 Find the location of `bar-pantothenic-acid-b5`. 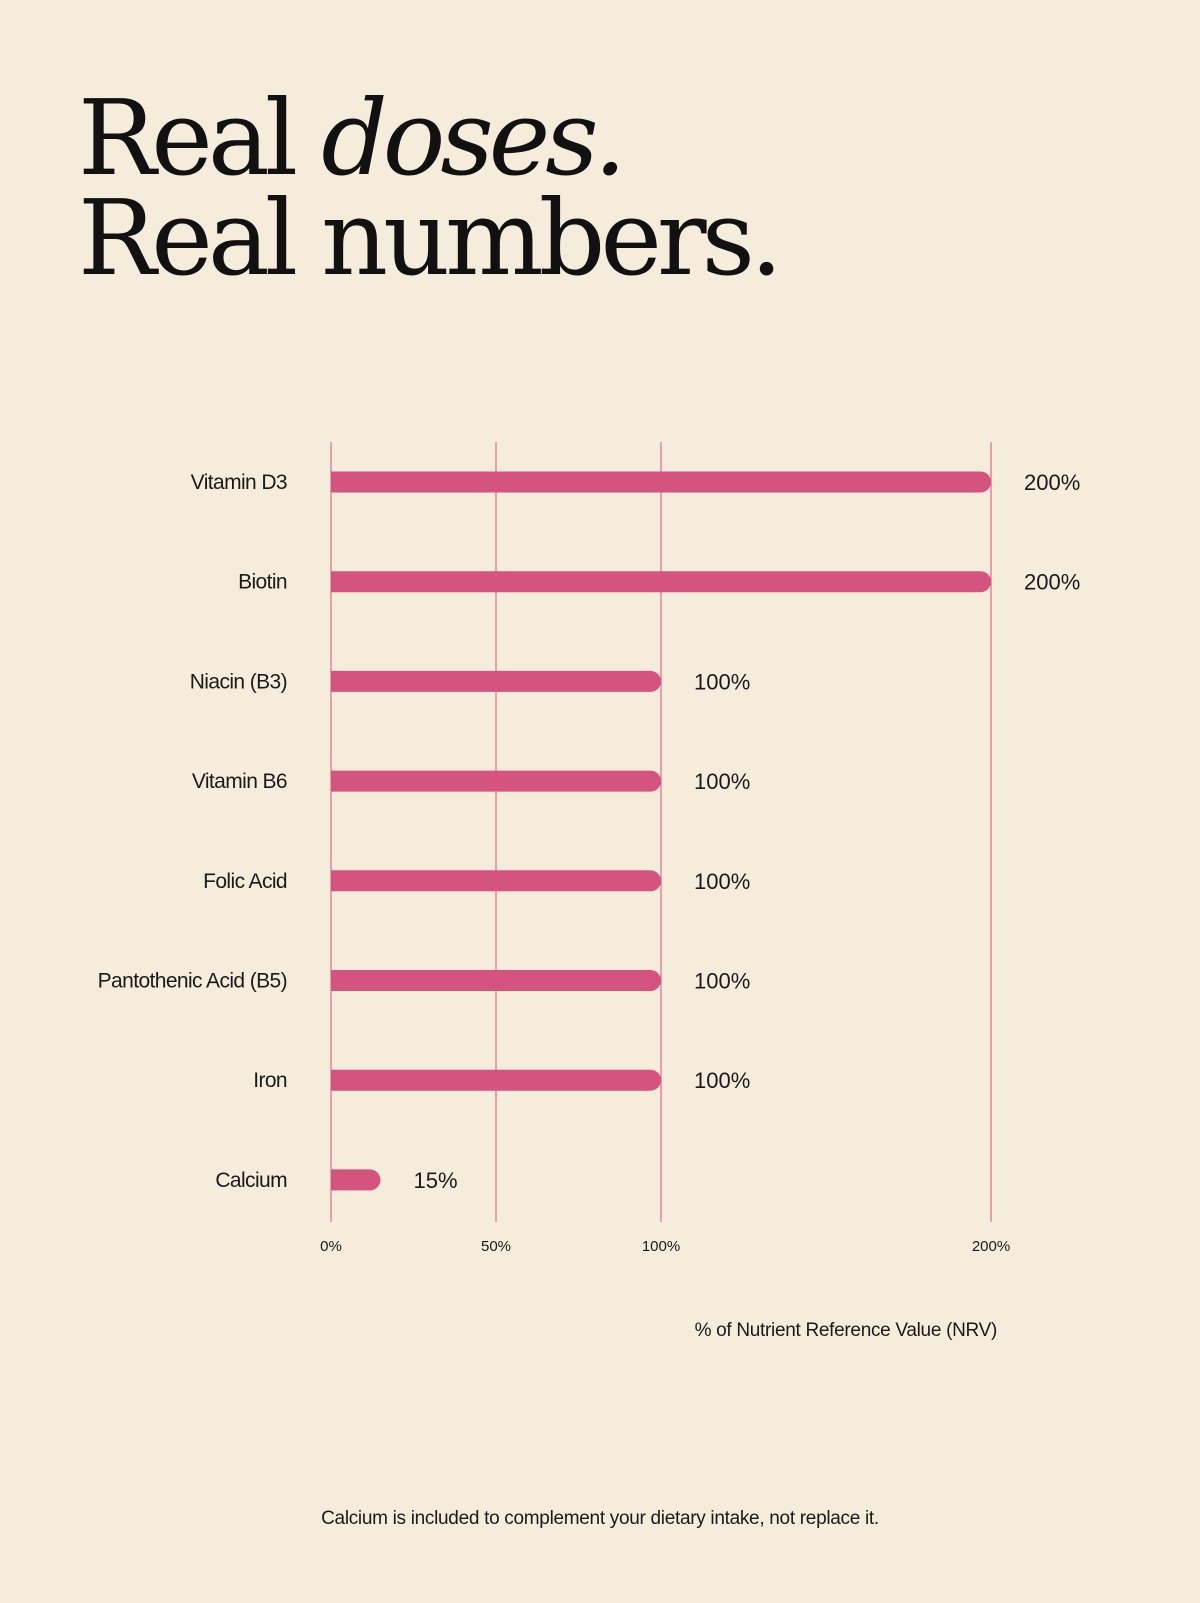

bar-pantothenic-acid-b5 is located at coordinates (496, 980).